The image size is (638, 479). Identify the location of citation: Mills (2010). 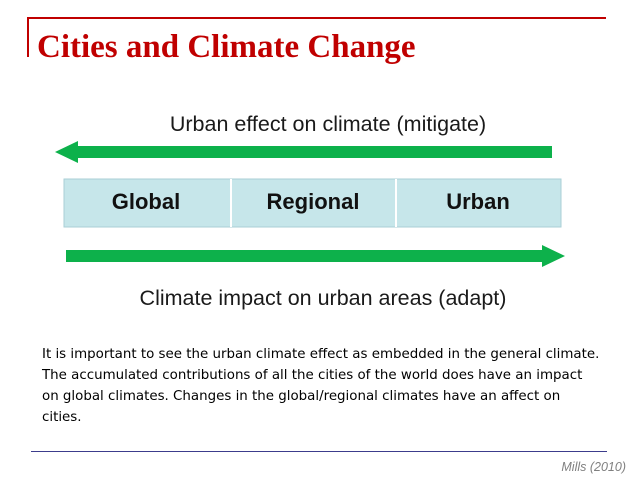
(593, 467).